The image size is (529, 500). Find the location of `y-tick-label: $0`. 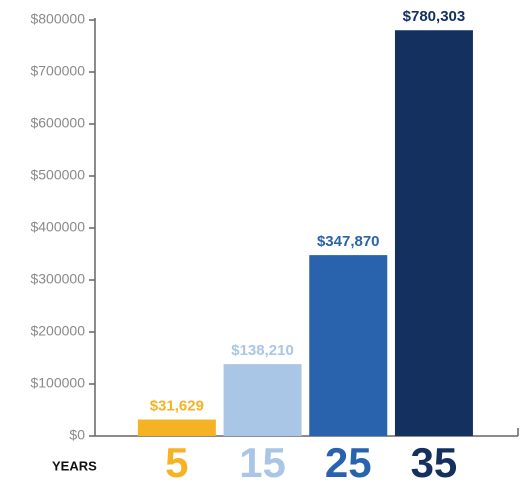

y-tick-label: $0 is located at coordinates (77, 435).